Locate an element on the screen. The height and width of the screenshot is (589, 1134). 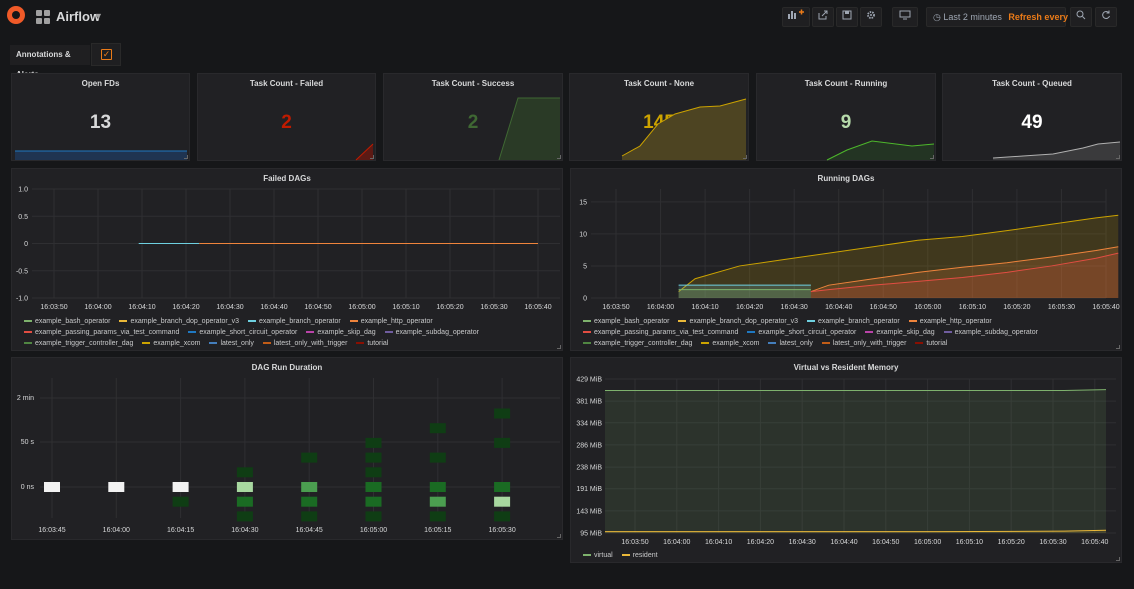
settings-button is located at coordinates (871, 17).